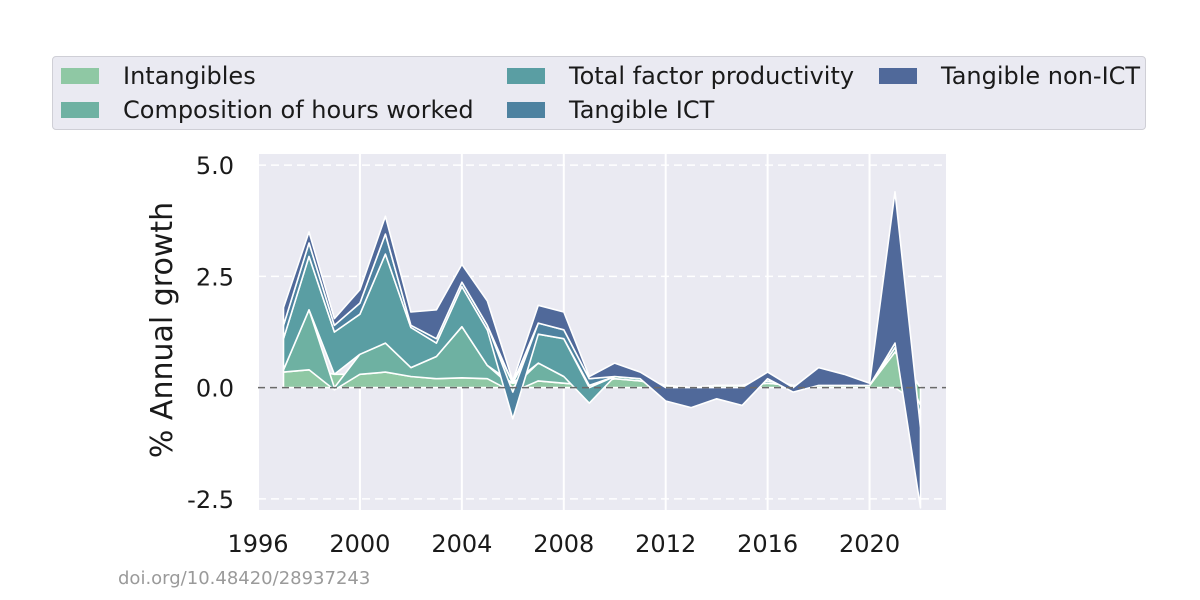 The width and height of the screenshot is (1200, 600). I want to click on y-tick-label: -2.5, so click(210, 500).